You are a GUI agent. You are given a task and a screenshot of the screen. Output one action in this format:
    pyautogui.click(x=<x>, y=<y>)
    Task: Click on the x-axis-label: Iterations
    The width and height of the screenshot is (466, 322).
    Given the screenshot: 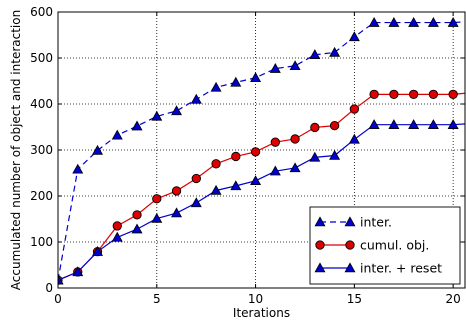 What is the action you would take?
    pyautogui.click(x=261, y=313)
    